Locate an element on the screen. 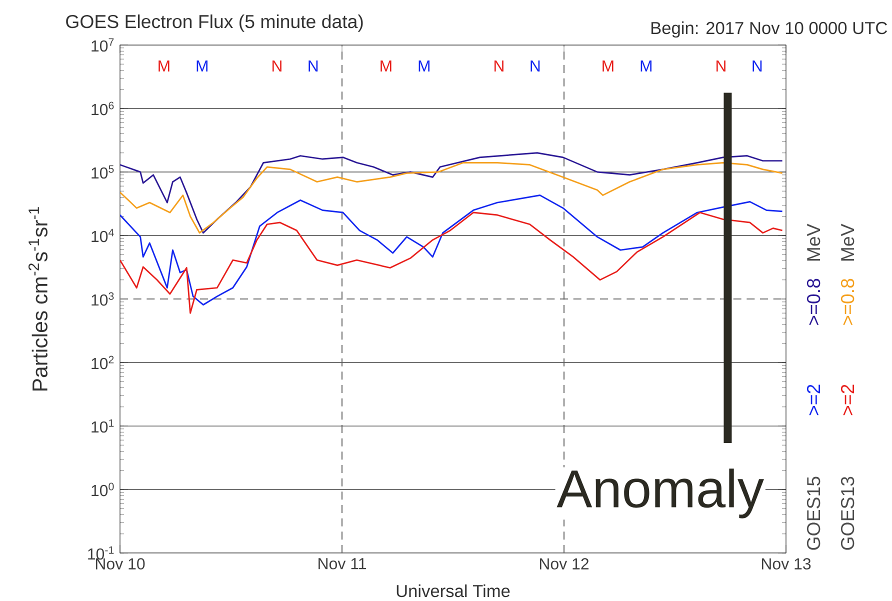 This screenshot has width=892, height=601. y-tick-label: 10$^{0}$ is located at coordinates (103, 489).